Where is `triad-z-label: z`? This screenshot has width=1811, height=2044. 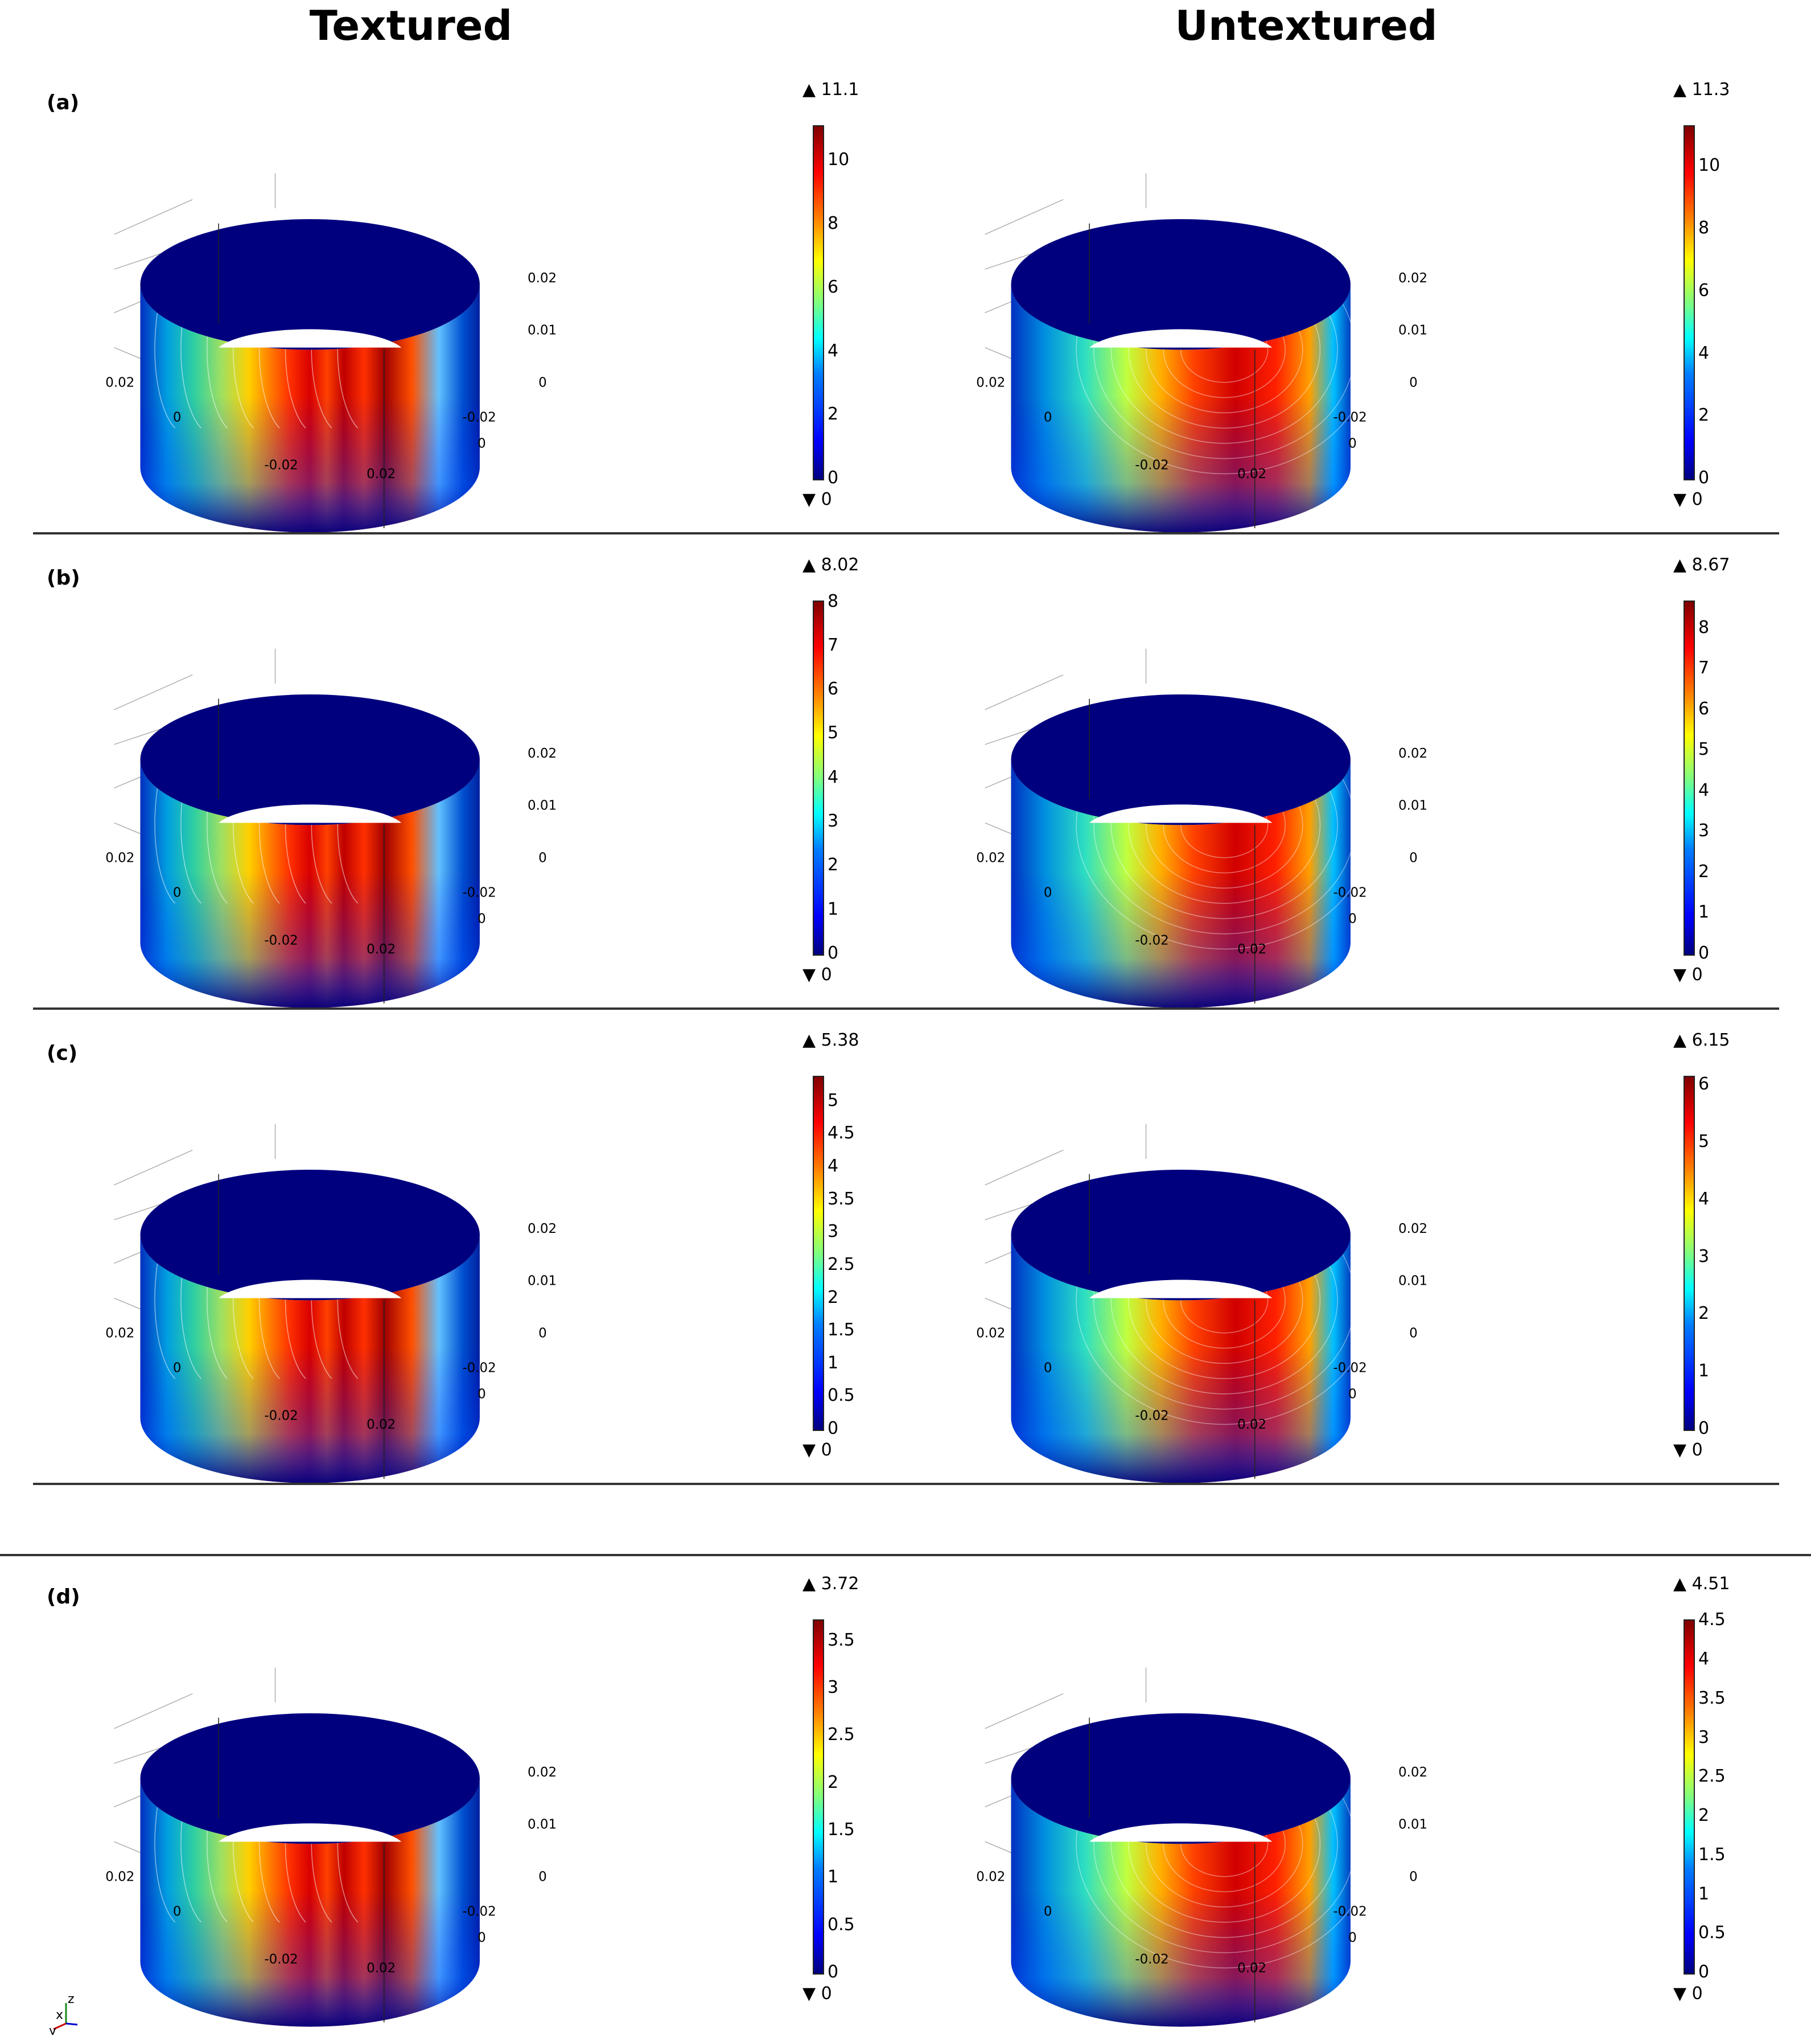
triad-z-label: z is located at coordinates (71, 2000).